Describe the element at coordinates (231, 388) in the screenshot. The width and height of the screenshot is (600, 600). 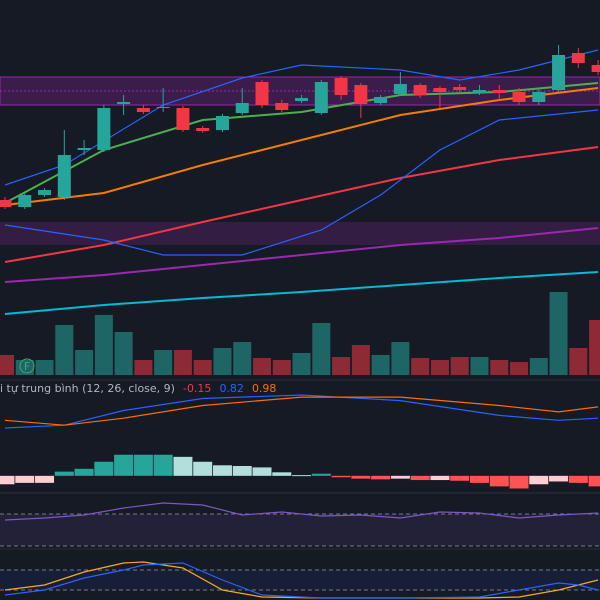
I see `legend-value: 0.82` at that location.